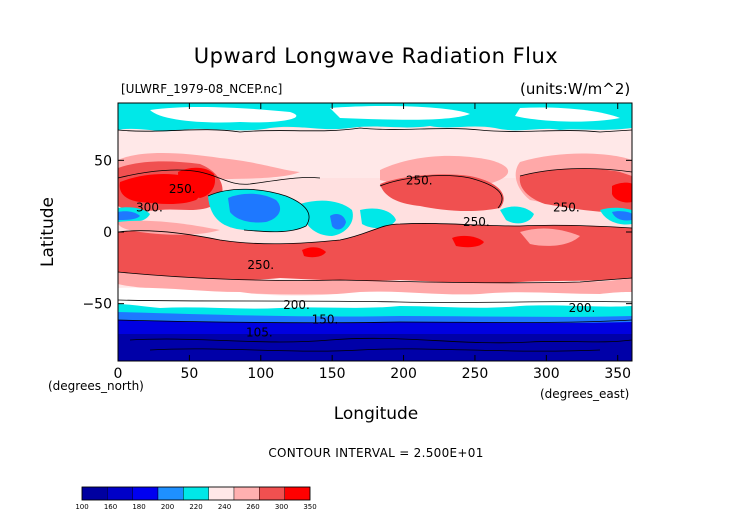 The height and width of the screenshot is (532, 752). Describe the element at coordinates (375, 298) in the screenshot. I see `southern-ocean-white` at that location.